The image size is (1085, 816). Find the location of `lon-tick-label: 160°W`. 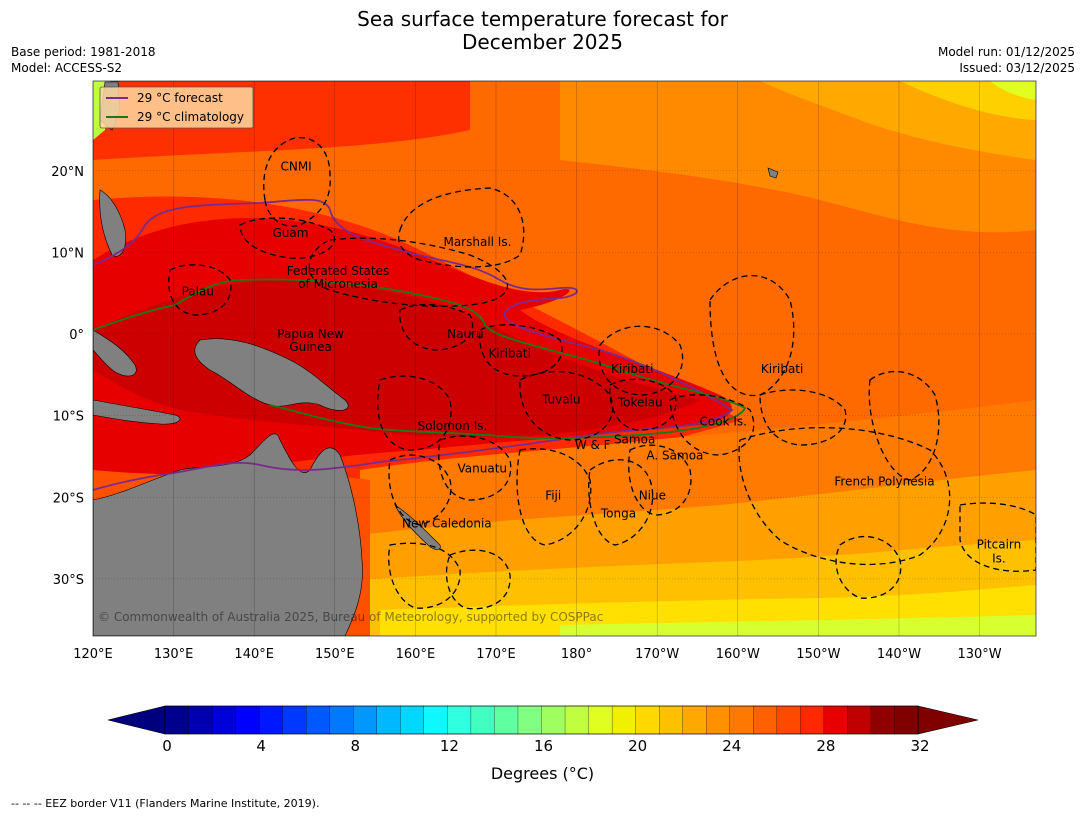

lon-tick-label: 160°W is located at coordinates (738, 654).